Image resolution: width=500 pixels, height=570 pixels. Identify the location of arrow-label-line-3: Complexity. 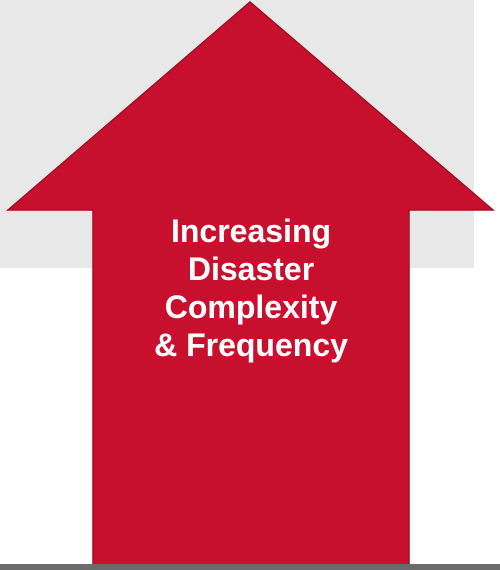
(251, 307).